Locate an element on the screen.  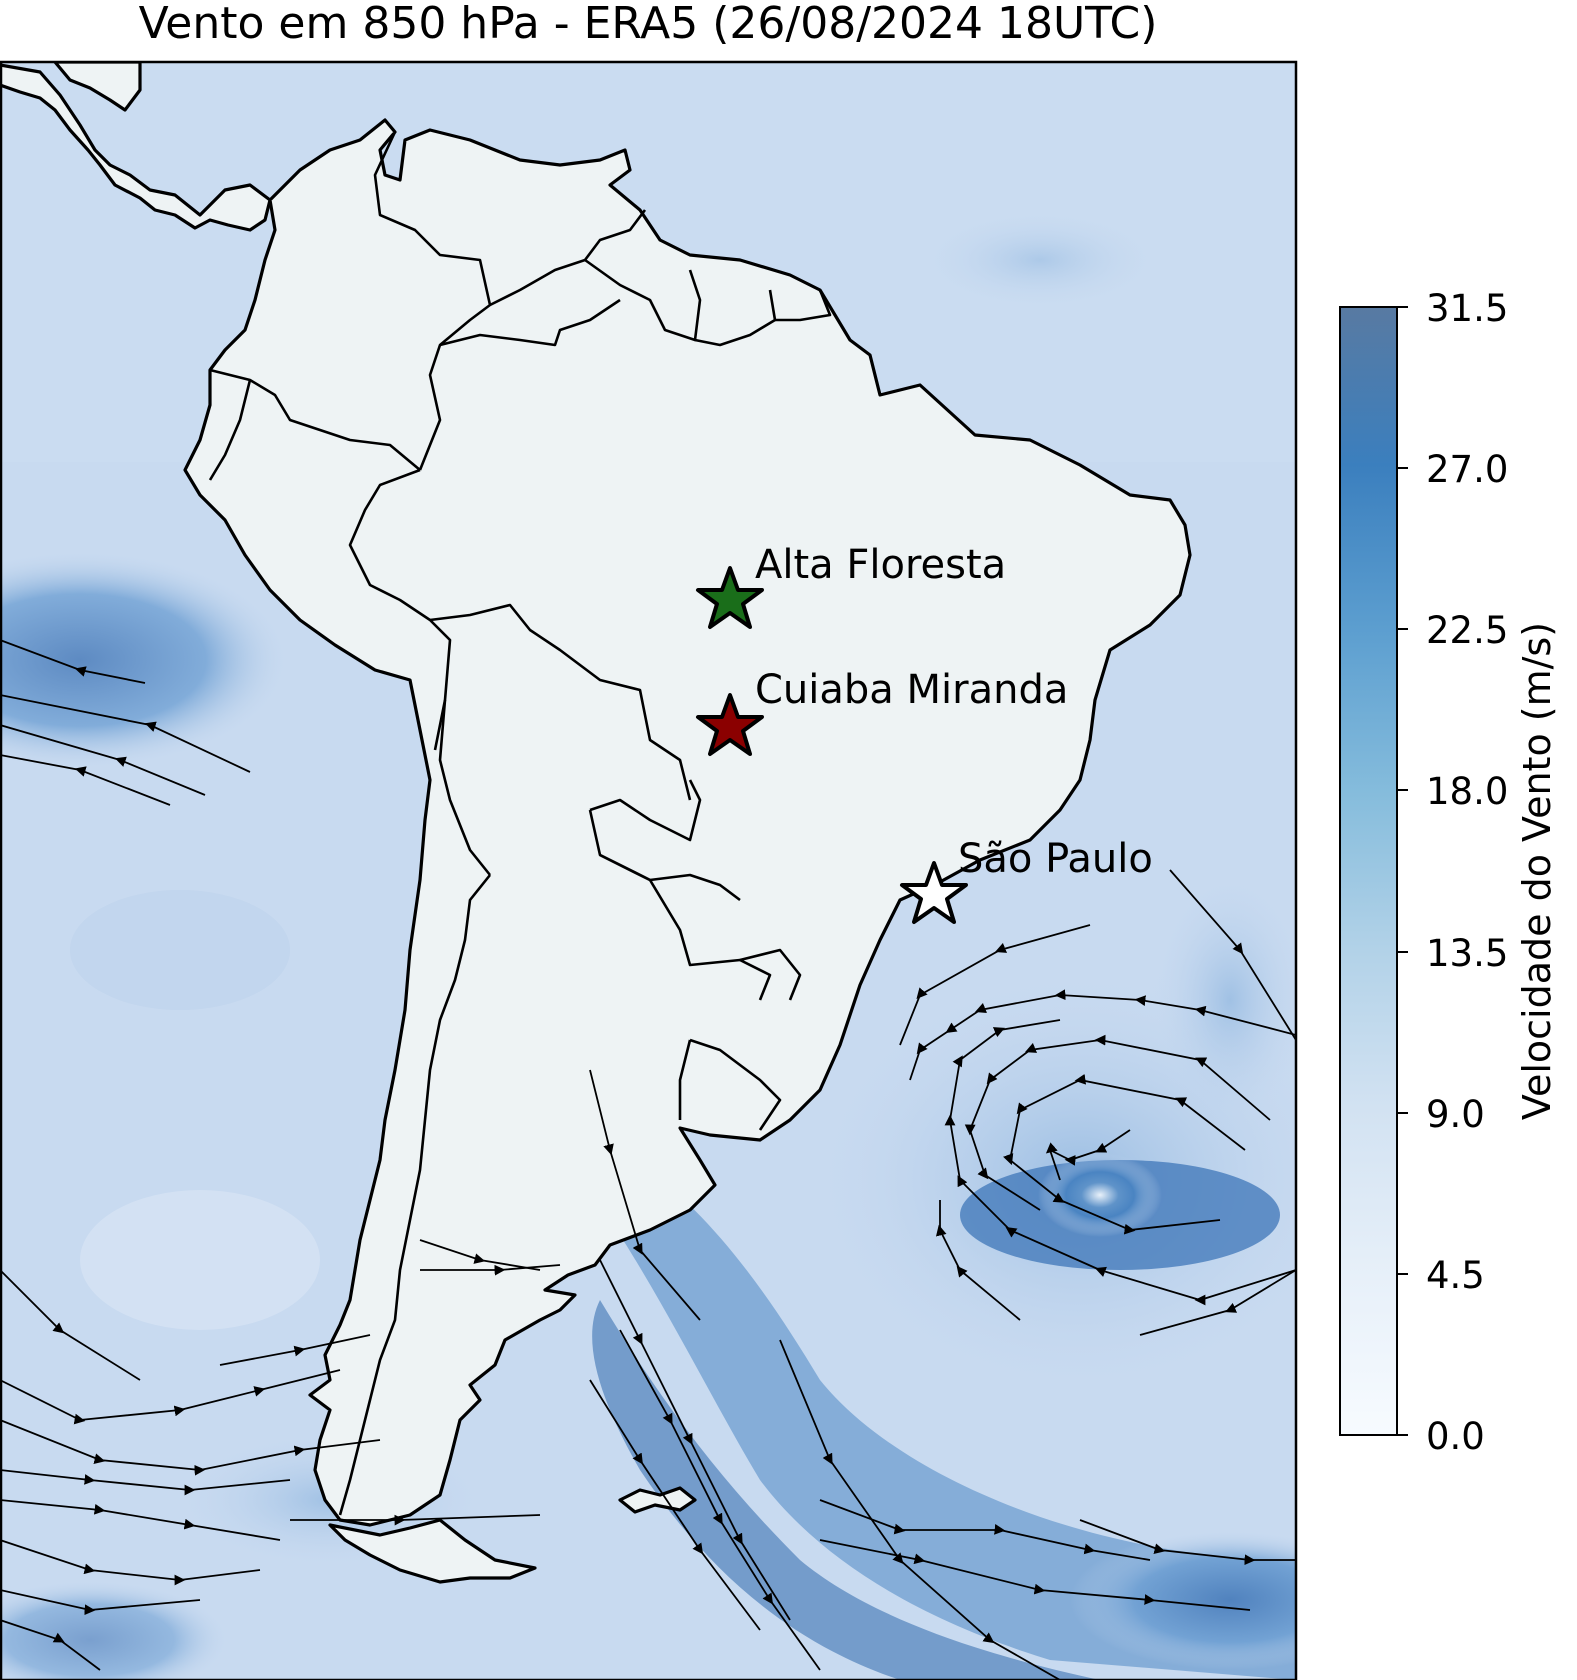
station-alta-floresta: Alta Floresta is located at coordinates (851, 585).